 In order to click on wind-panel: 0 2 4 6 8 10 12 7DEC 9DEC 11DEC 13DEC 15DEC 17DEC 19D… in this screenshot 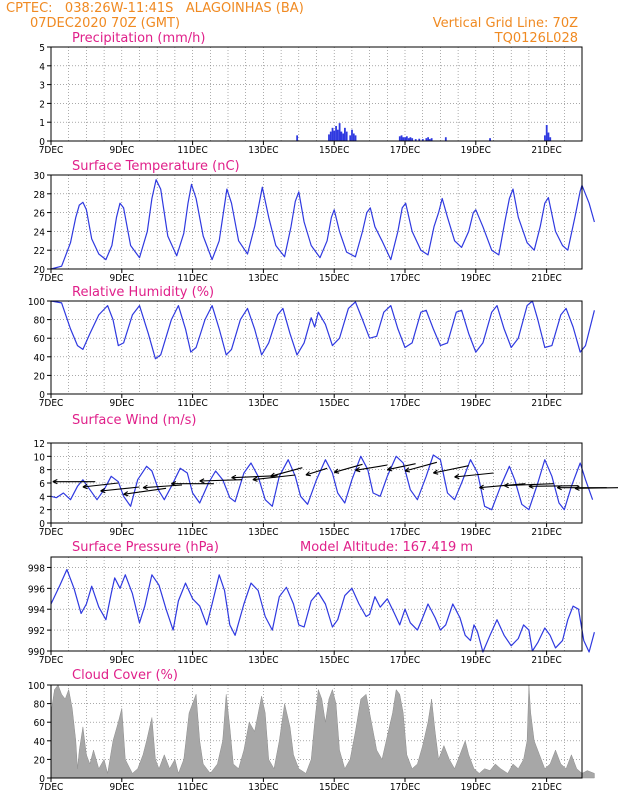, I will do `click(326, 475)`.